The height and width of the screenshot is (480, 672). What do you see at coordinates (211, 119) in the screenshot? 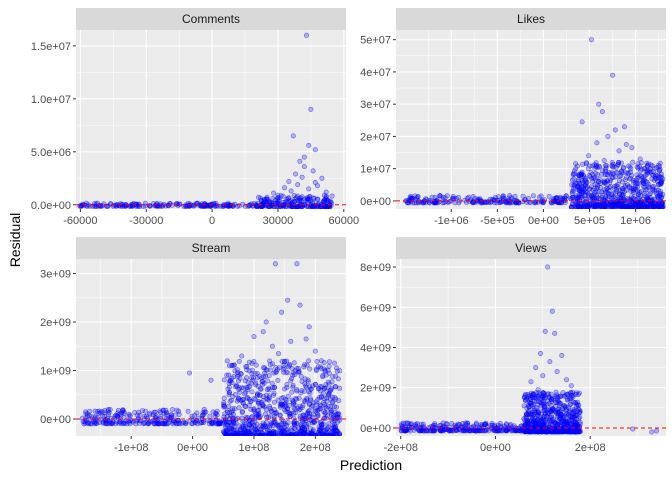
I see `panel-background` at bounding box center [211, 119].